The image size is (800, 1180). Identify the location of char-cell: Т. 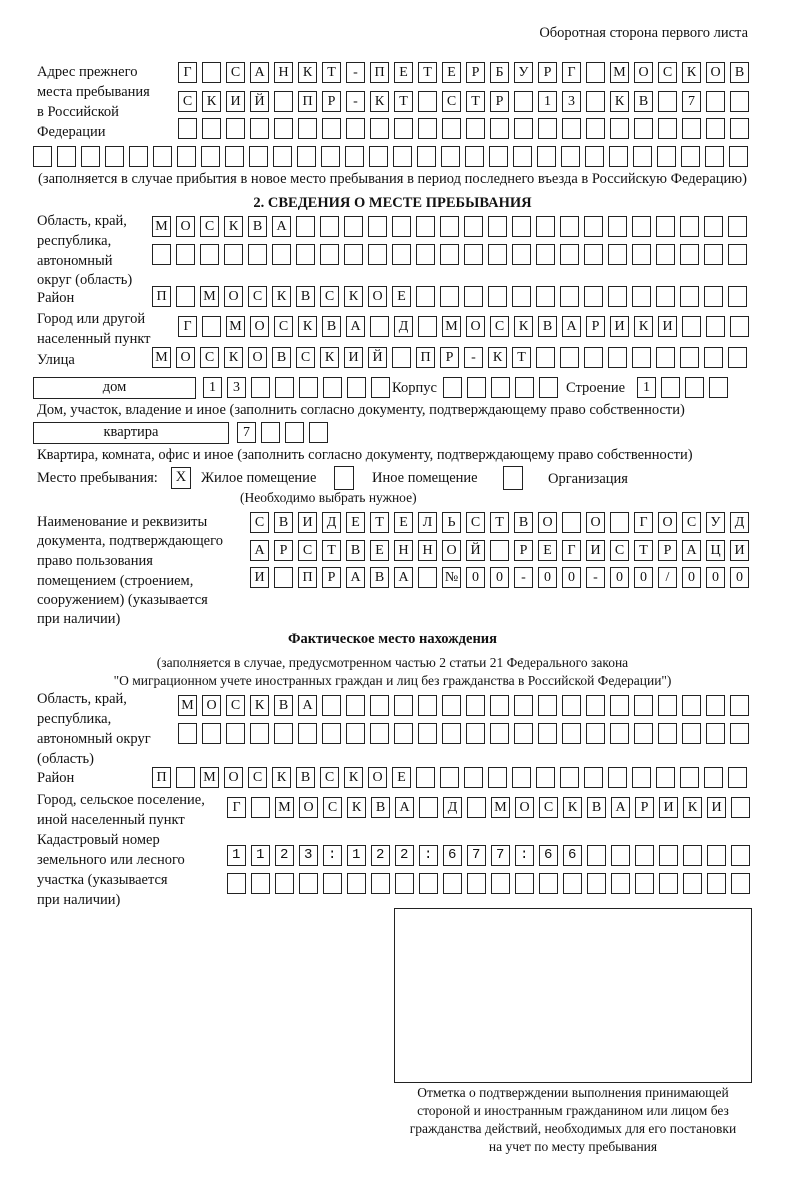
(331, 550).